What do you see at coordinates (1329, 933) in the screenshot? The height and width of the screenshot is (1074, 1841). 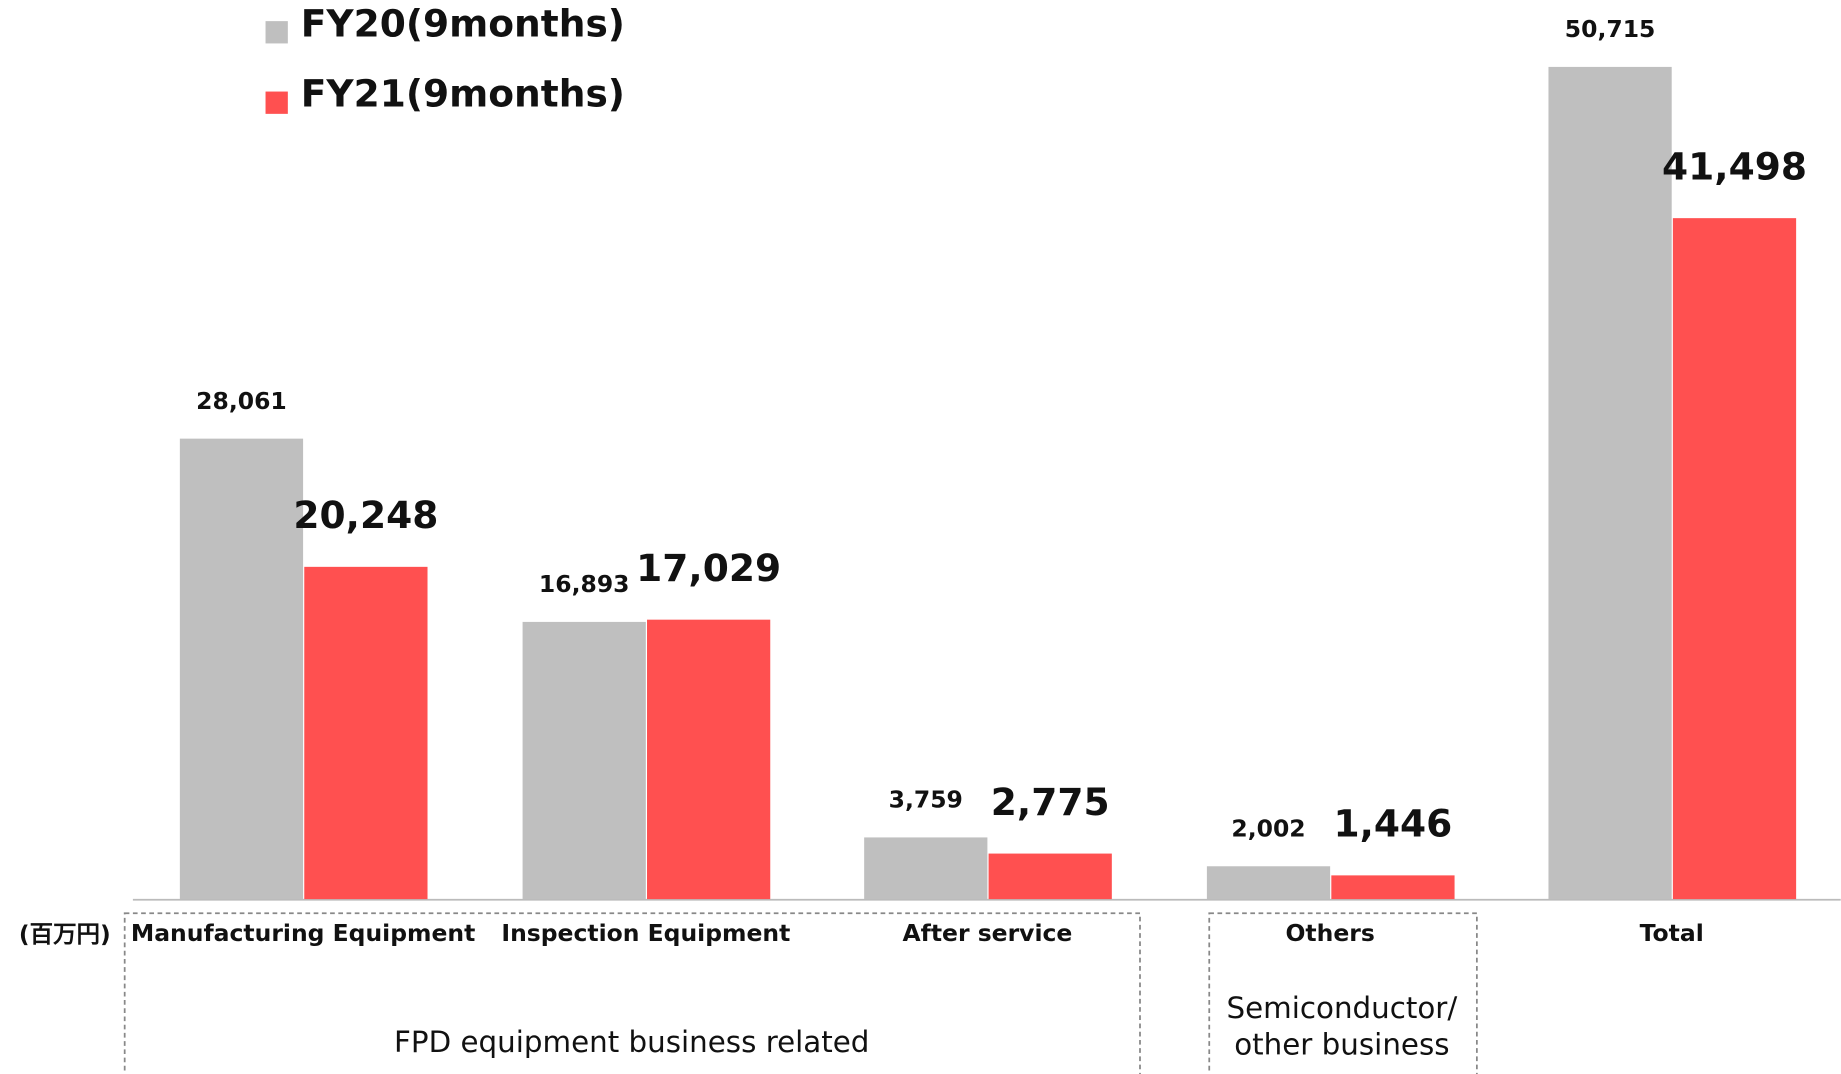 I see `x-tick-label: Others` at bounding box center [1329, 933].